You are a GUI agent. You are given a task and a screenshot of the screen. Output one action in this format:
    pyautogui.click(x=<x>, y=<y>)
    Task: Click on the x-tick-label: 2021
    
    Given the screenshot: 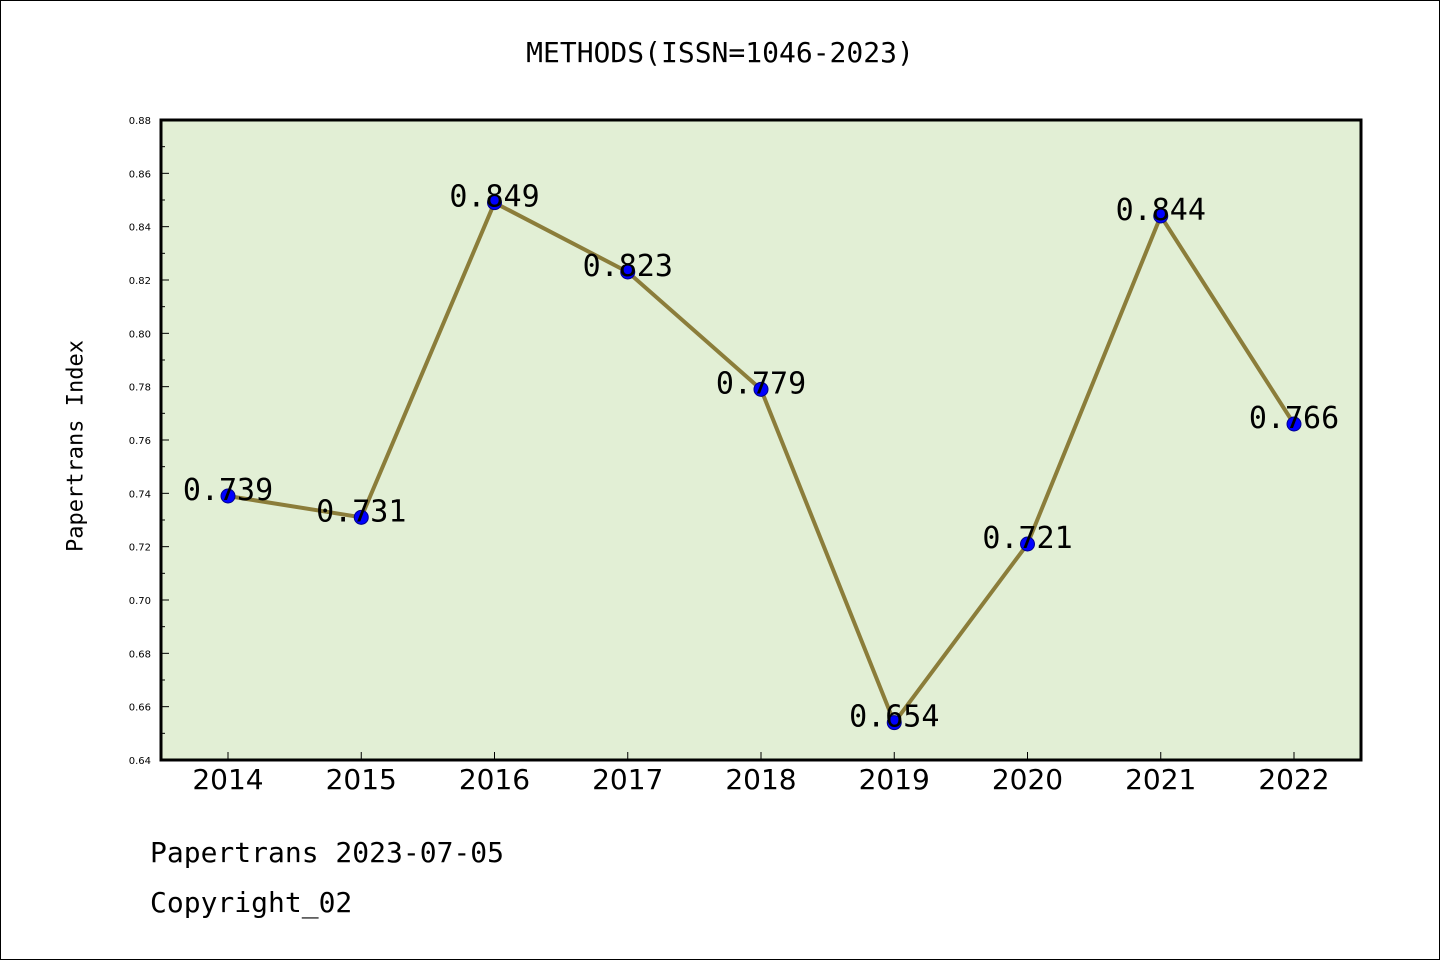 What is the action you would take?
    pyautogui.click(x=1160, y=779)
    